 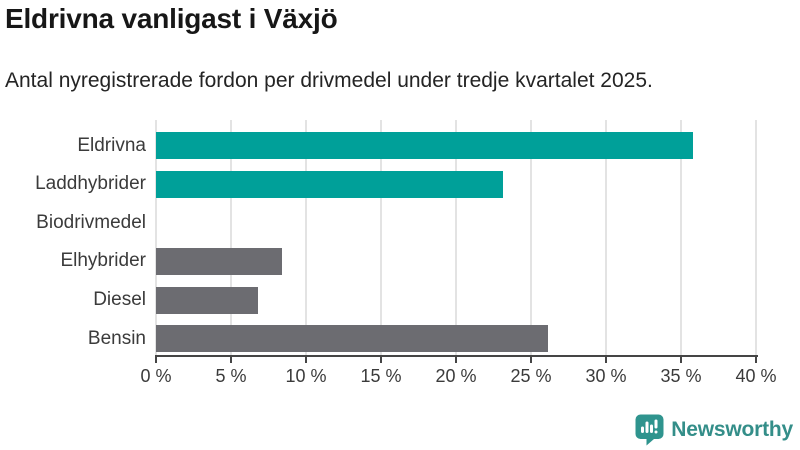 I want to click on bar-diesel, so click(x=207, y=300).